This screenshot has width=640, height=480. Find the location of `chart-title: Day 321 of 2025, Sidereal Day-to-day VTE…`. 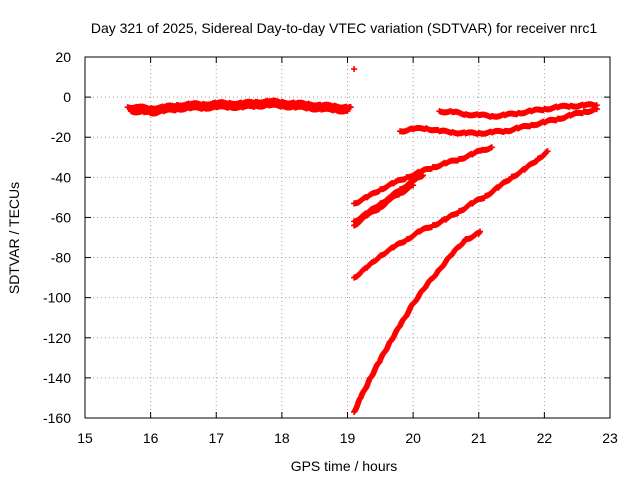

chart-title: Day 321 of 2025, Sidereal Day-to-day VTE… is located at coordinates (344, 28).